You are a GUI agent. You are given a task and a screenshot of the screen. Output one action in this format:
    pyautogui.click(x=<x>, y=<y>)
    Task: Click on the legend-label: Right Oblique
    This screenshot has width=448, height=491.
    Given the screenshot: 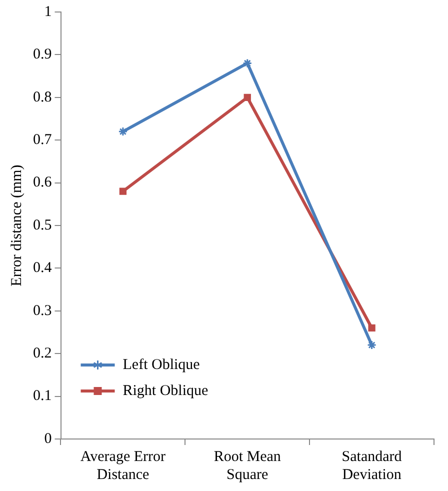 What is the action you would take?
    pyautogui.click(x=165, y=390)
    